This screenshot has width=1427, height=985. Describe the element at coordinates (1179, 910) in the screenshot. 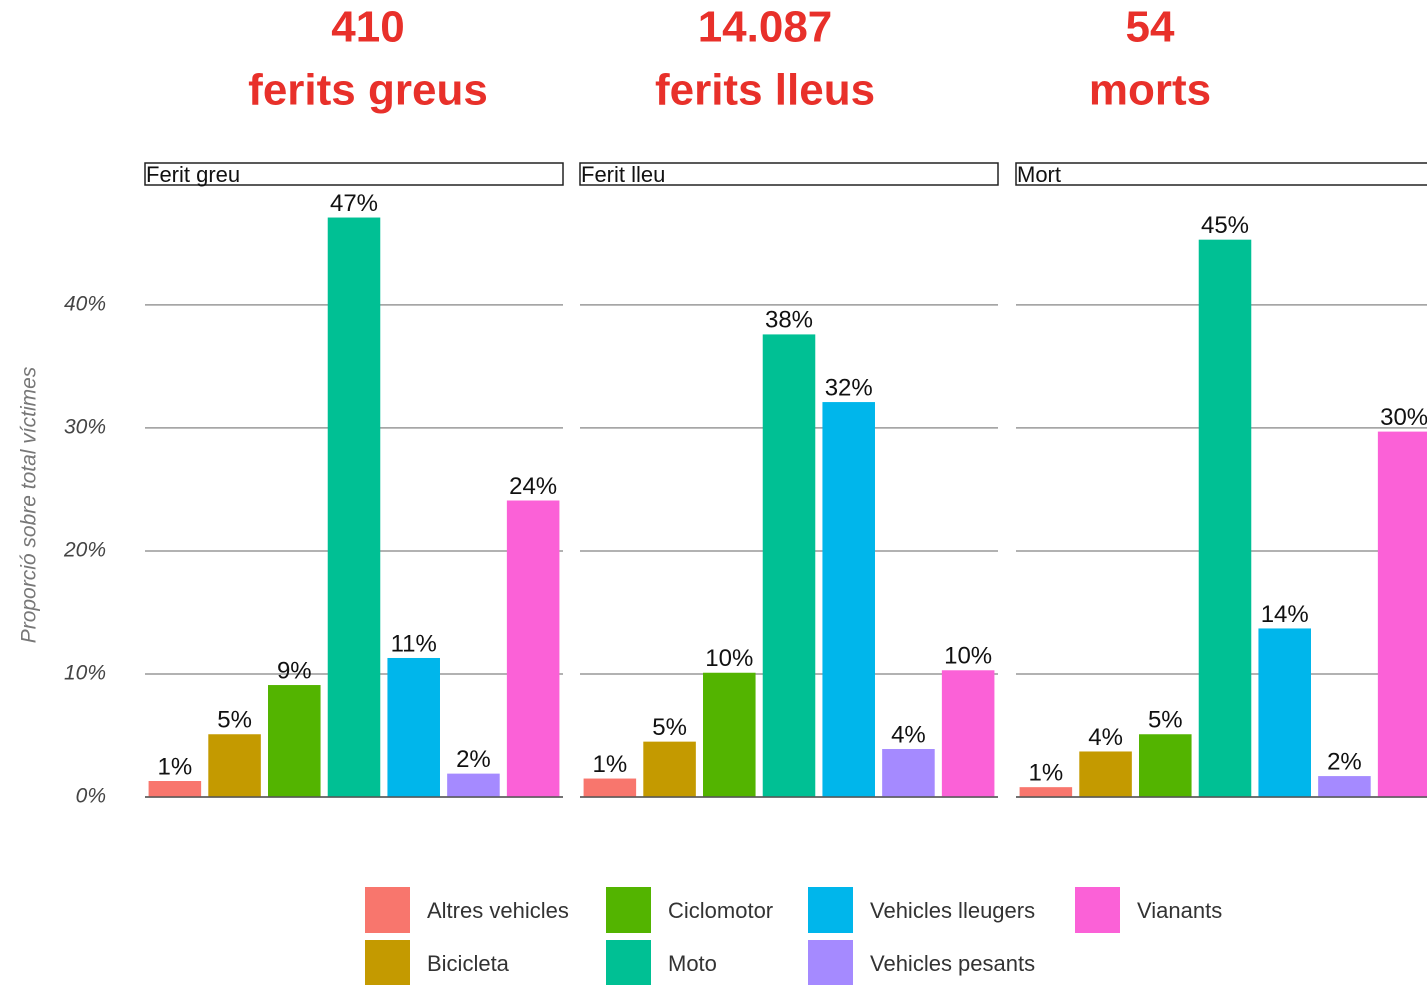

I see `legend-label: Vianants` at that location.